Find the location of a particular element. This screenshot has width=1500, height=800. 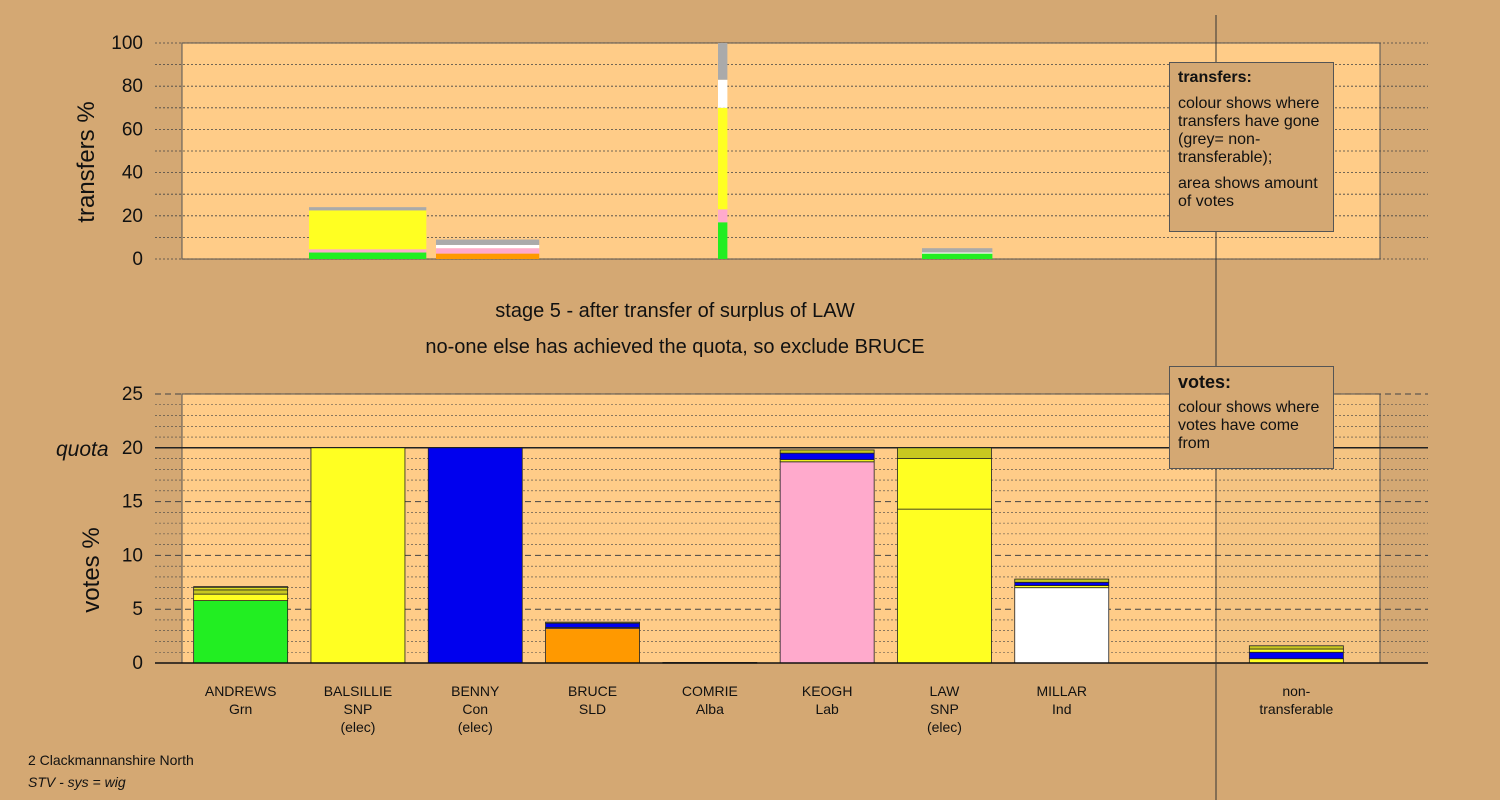

candidate-label: non- is located at coordinates (1296, 691).